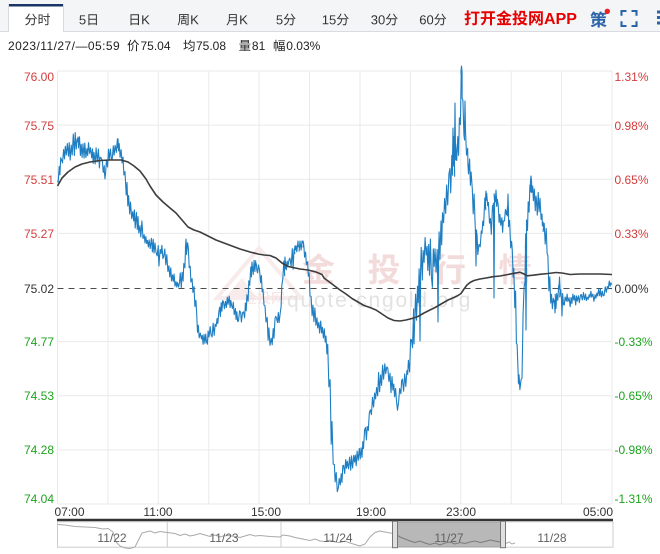  Describe the element at coordinates (448, 538) in the screenshot. I see `svg-text: 11/27` at that location.